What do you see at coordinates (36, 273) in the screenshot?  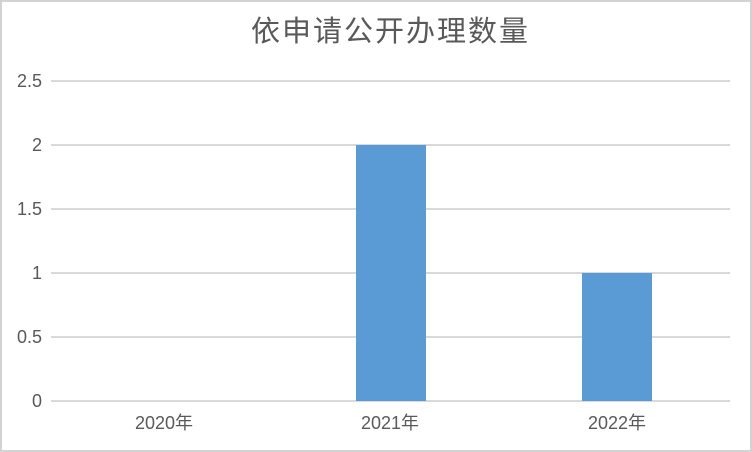 I see `y-tick-label: 1` at bounding box center [36, 273].